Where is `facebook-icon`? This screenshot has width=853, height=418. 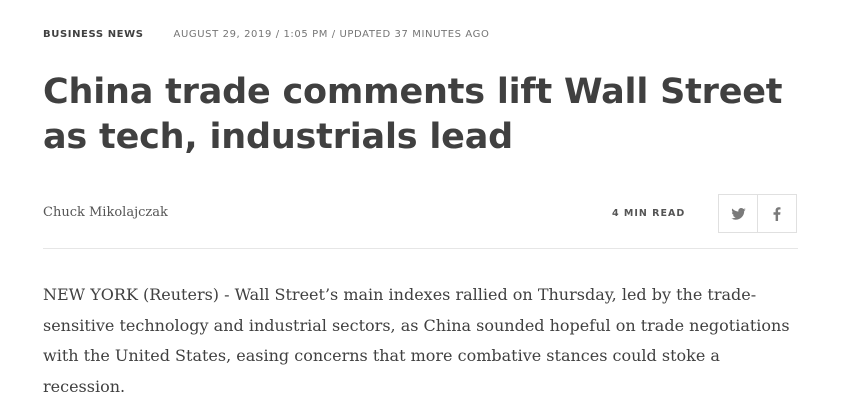
facebook-icon is located at coordinates (777, 213).